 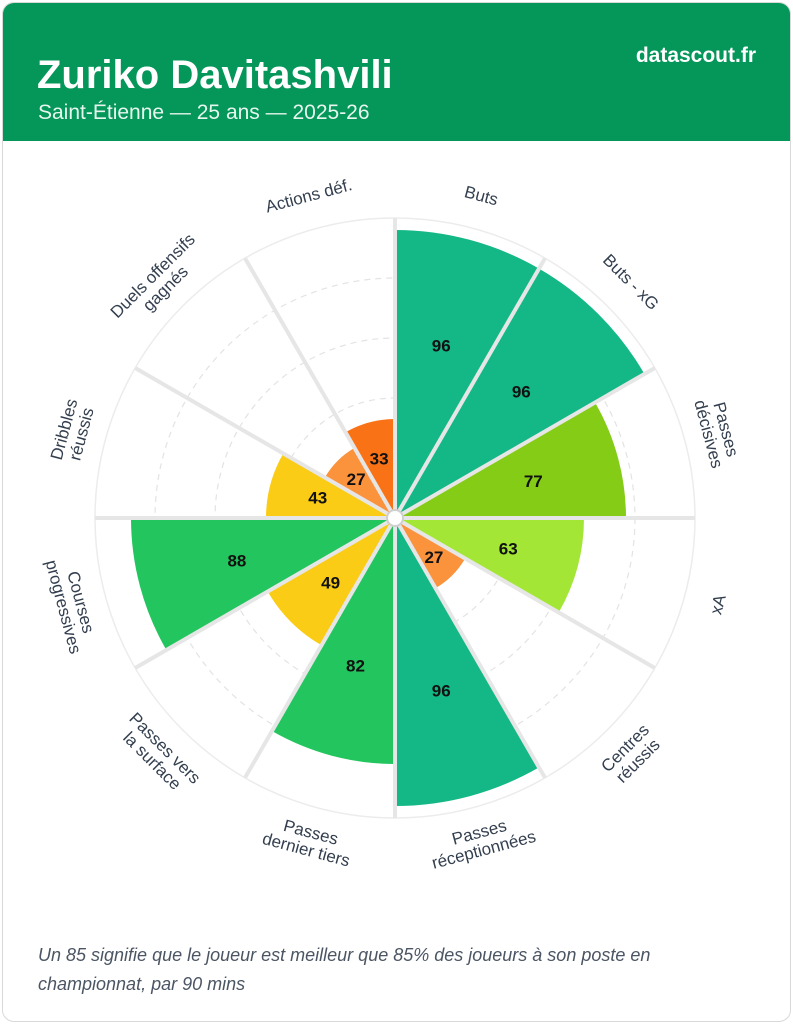 What do you see at coordinates (72, 604) in the screenshot?
I see `axis-label-courses-progressives: Coursesprogressives` at bounding box center [72, 604].